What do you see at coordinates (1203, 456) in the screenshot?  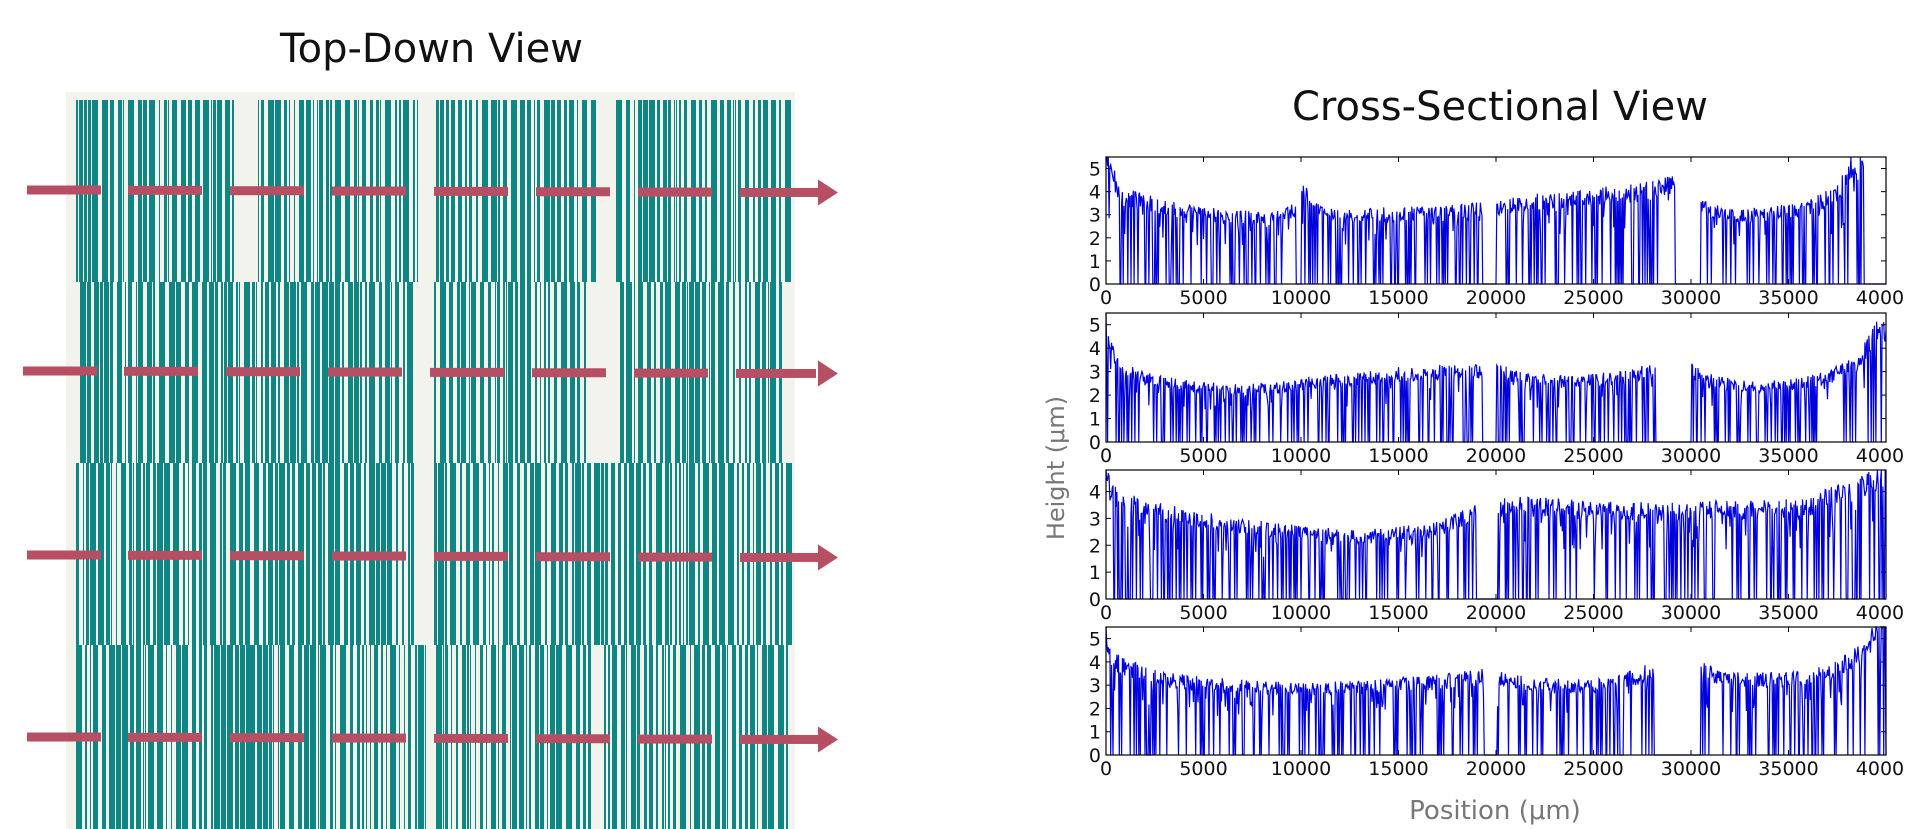 I see `x-tick-label: 5000` at bounding box center [1203, 456].